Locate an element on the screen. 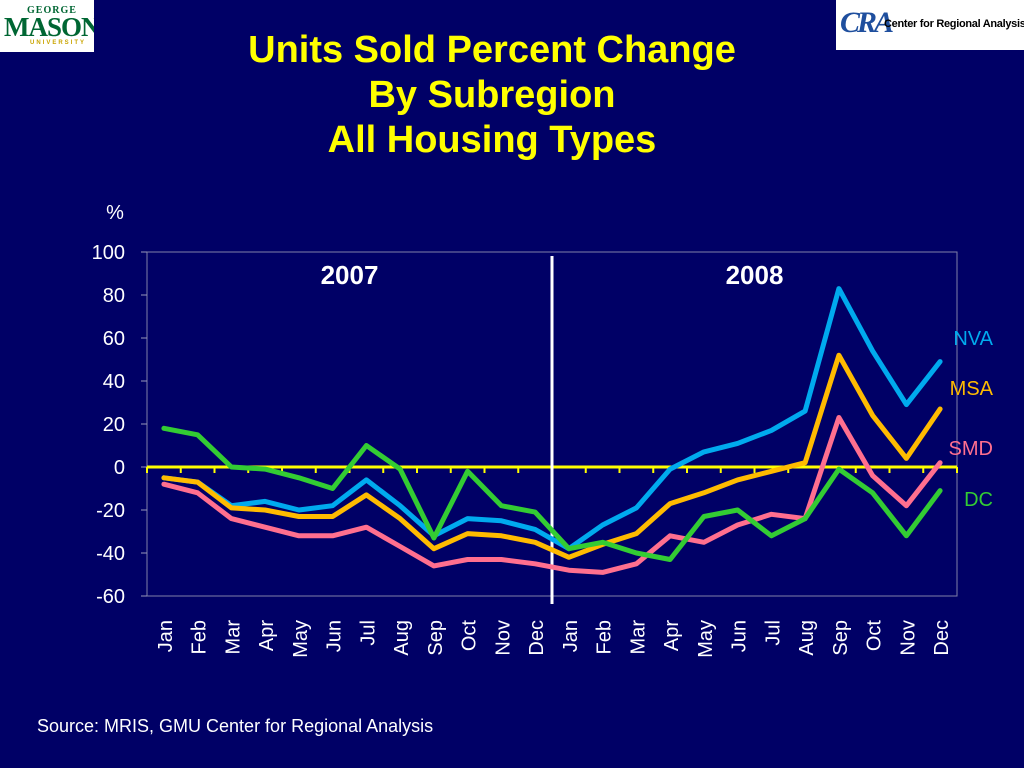 This screenshot has height=768, width=1024. gmu-logo: GEORGE MASON UNIVERSITY is located at coordinates (47, 26).